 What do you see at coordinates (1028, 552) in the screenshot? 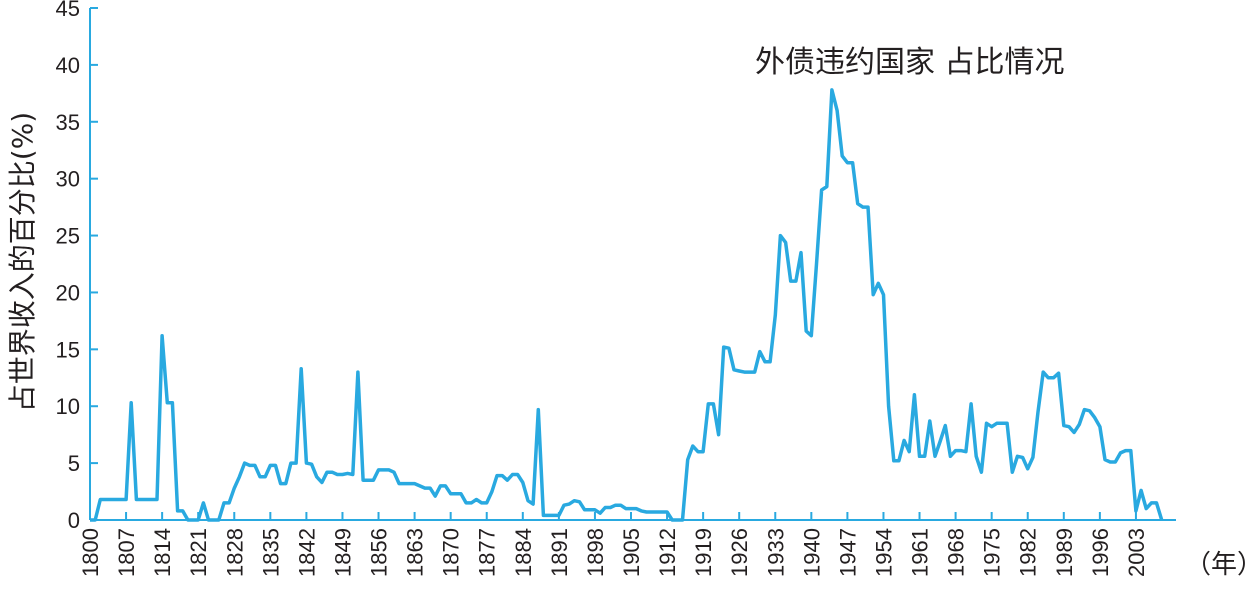
I see `x-tick-label: 1982` at bounding box center [1028, 552].